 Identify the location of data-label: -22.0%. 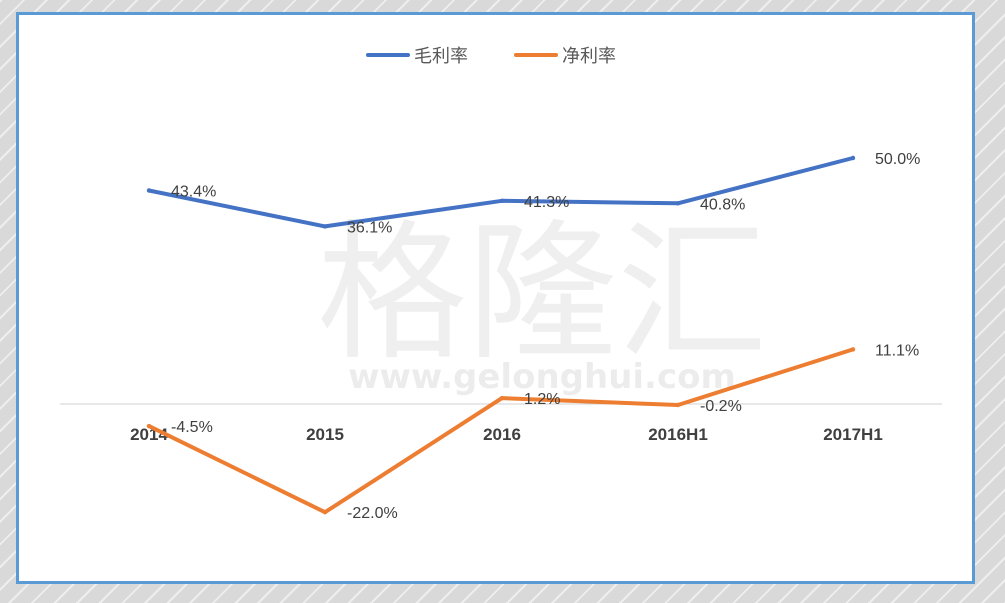
(372, 513).